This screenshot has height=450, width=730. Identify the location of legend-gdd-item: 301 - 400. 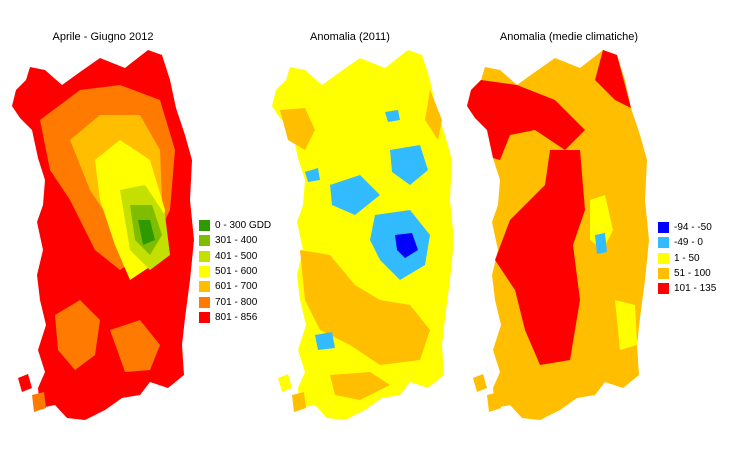
(234, 240).